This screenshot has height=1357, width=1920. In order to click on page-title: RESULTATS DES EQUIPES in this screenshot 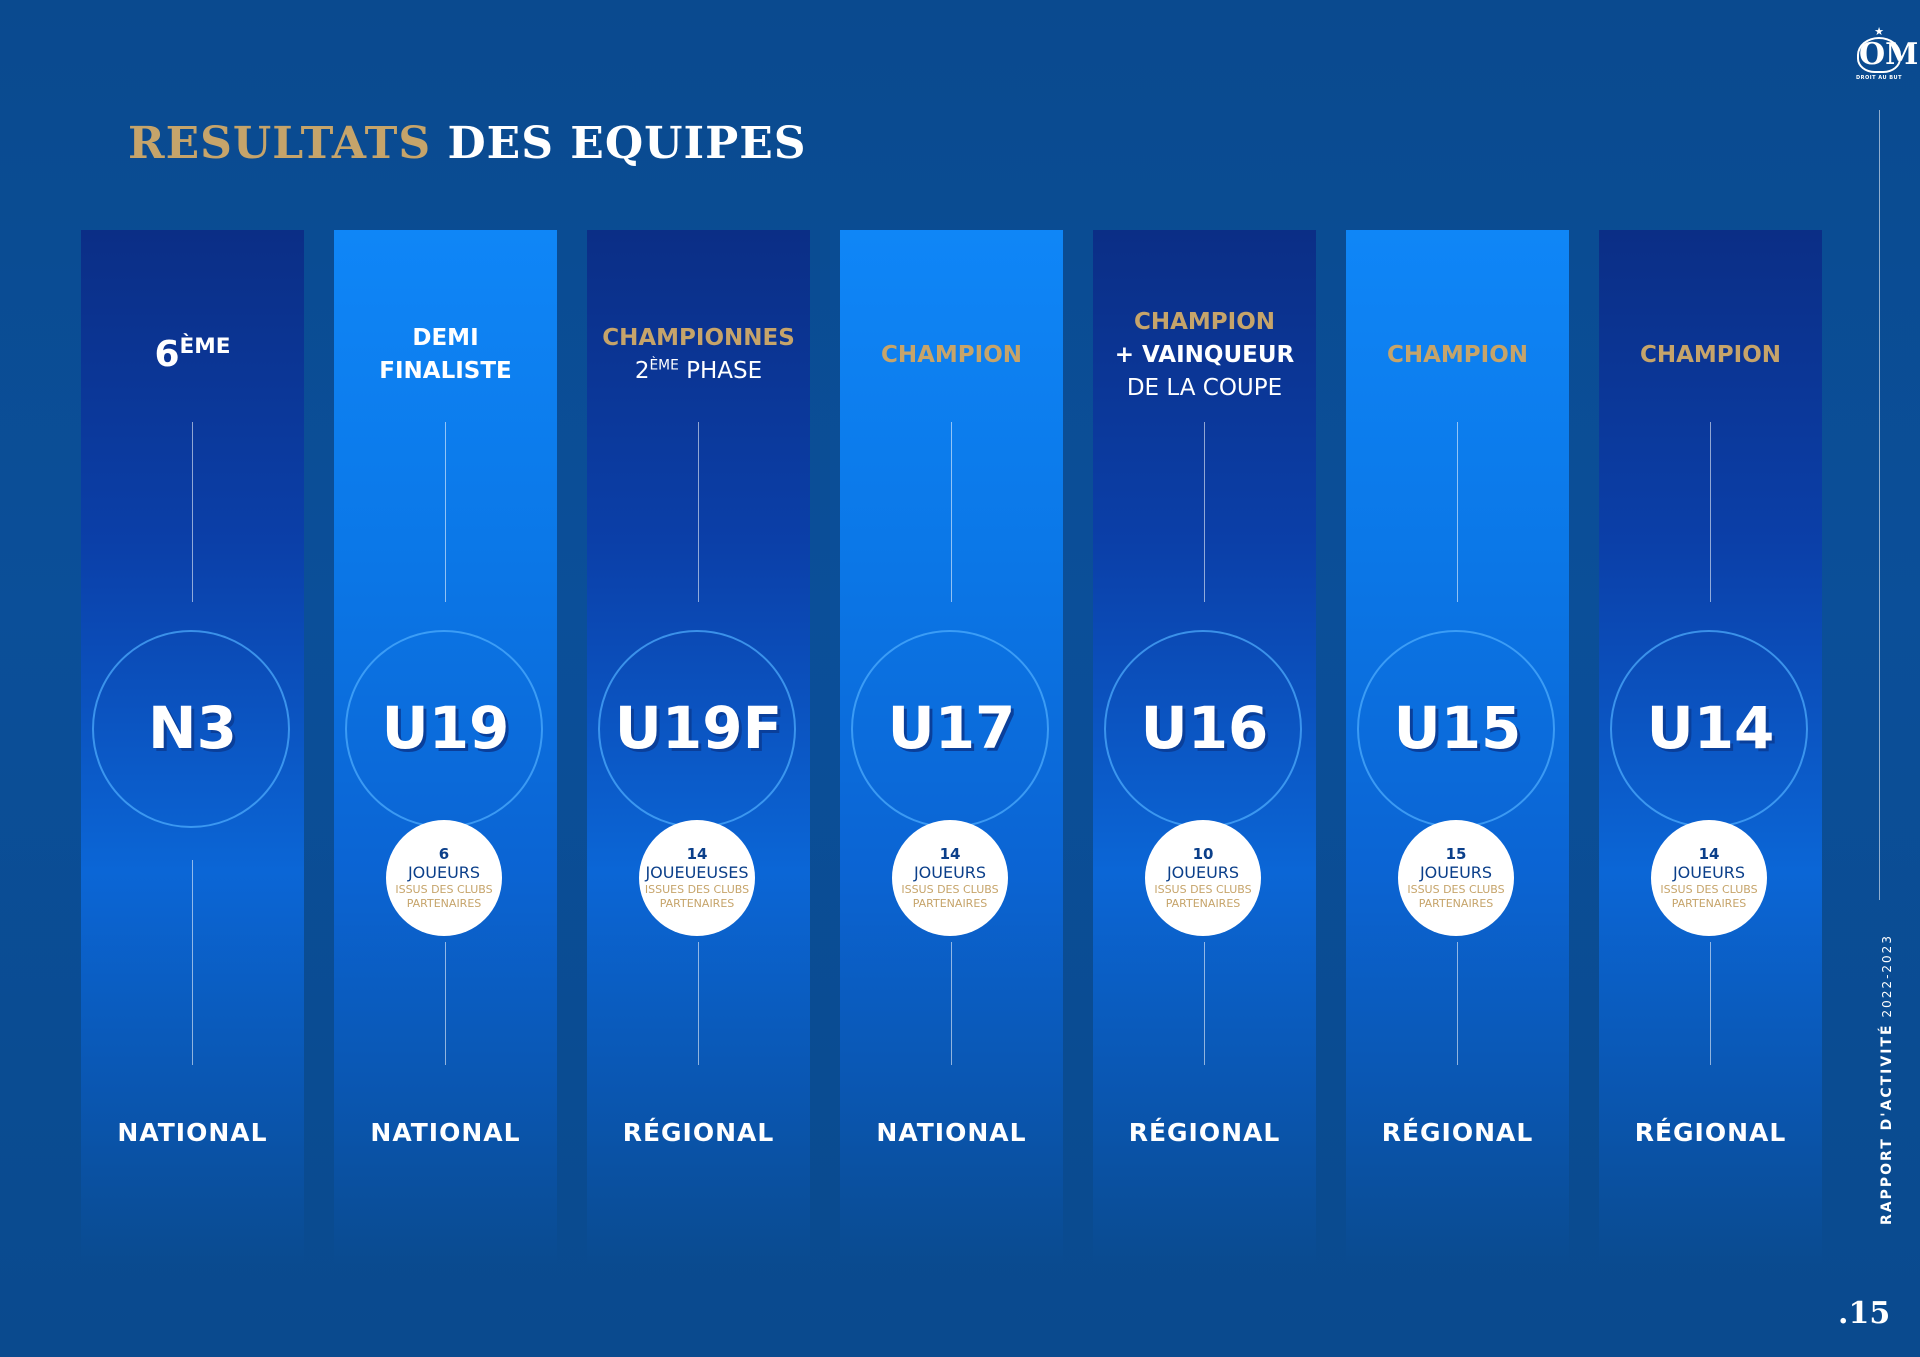, I will do `click(467, 143)`.